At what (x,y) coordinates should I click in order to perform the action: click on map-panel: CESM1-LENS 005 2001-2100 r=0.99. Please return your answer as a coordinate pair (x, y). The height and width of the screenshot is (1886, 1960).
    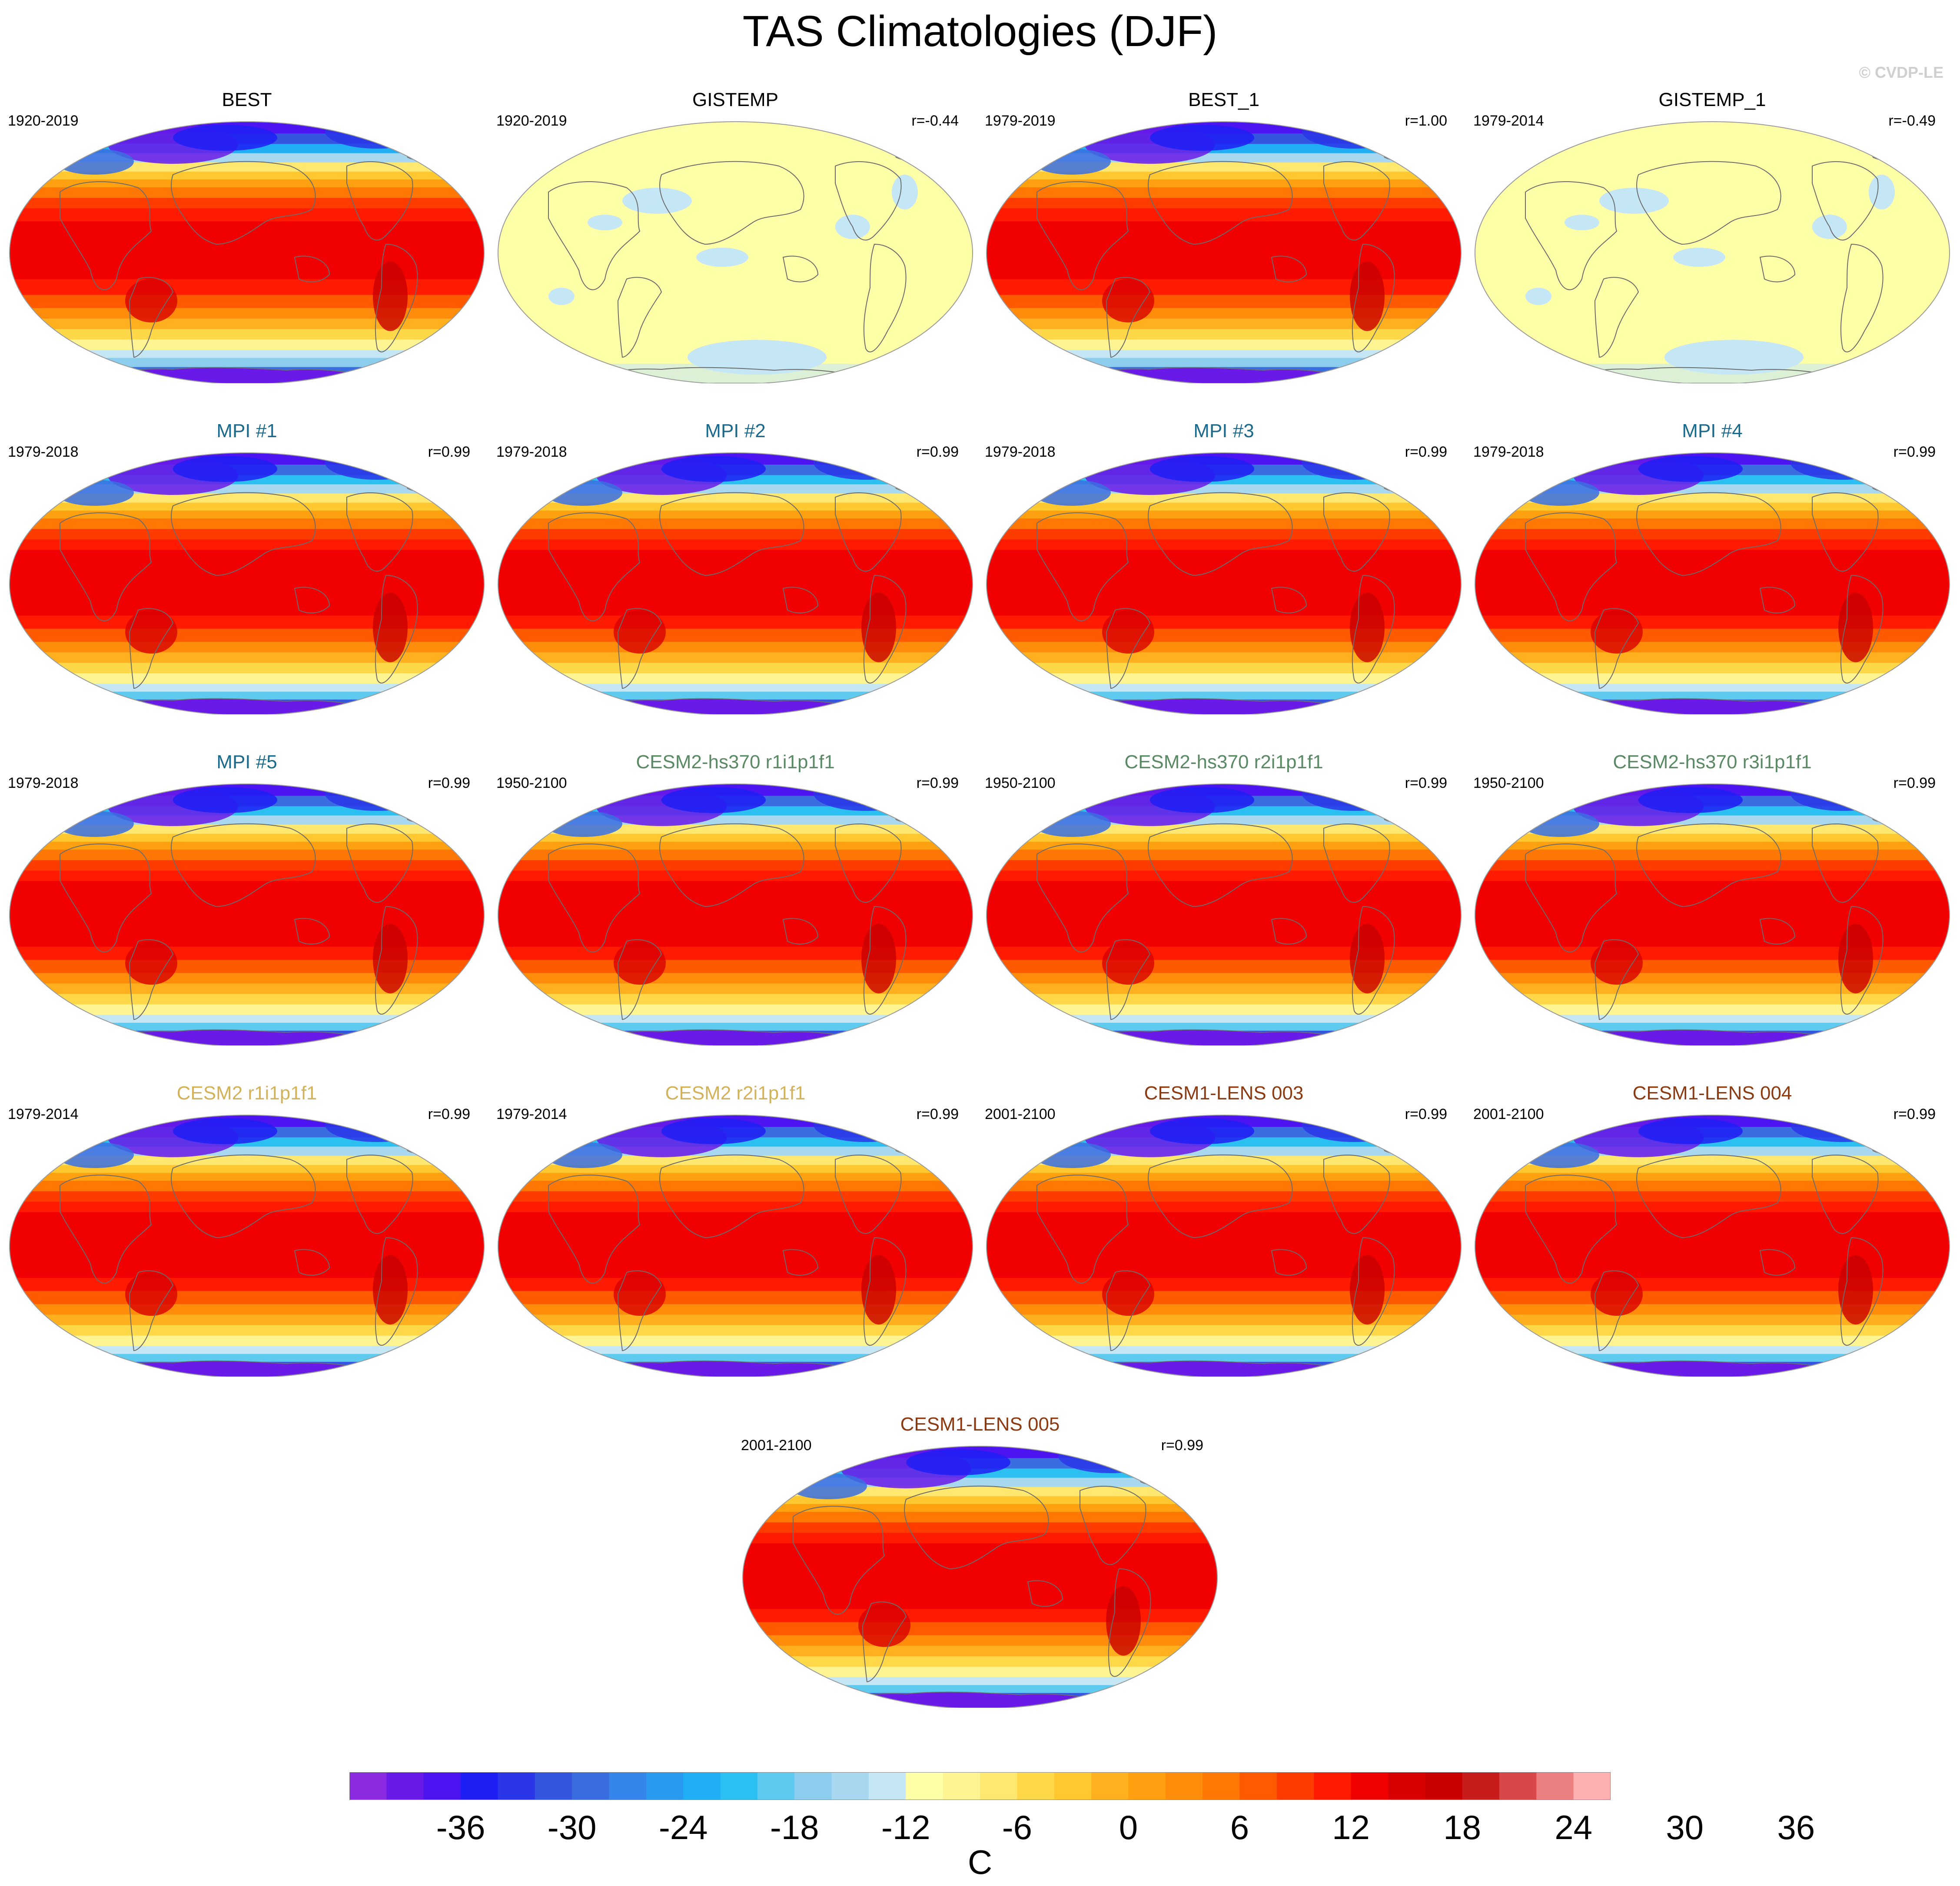
    Looking at the image, I should click on (980, 1561).